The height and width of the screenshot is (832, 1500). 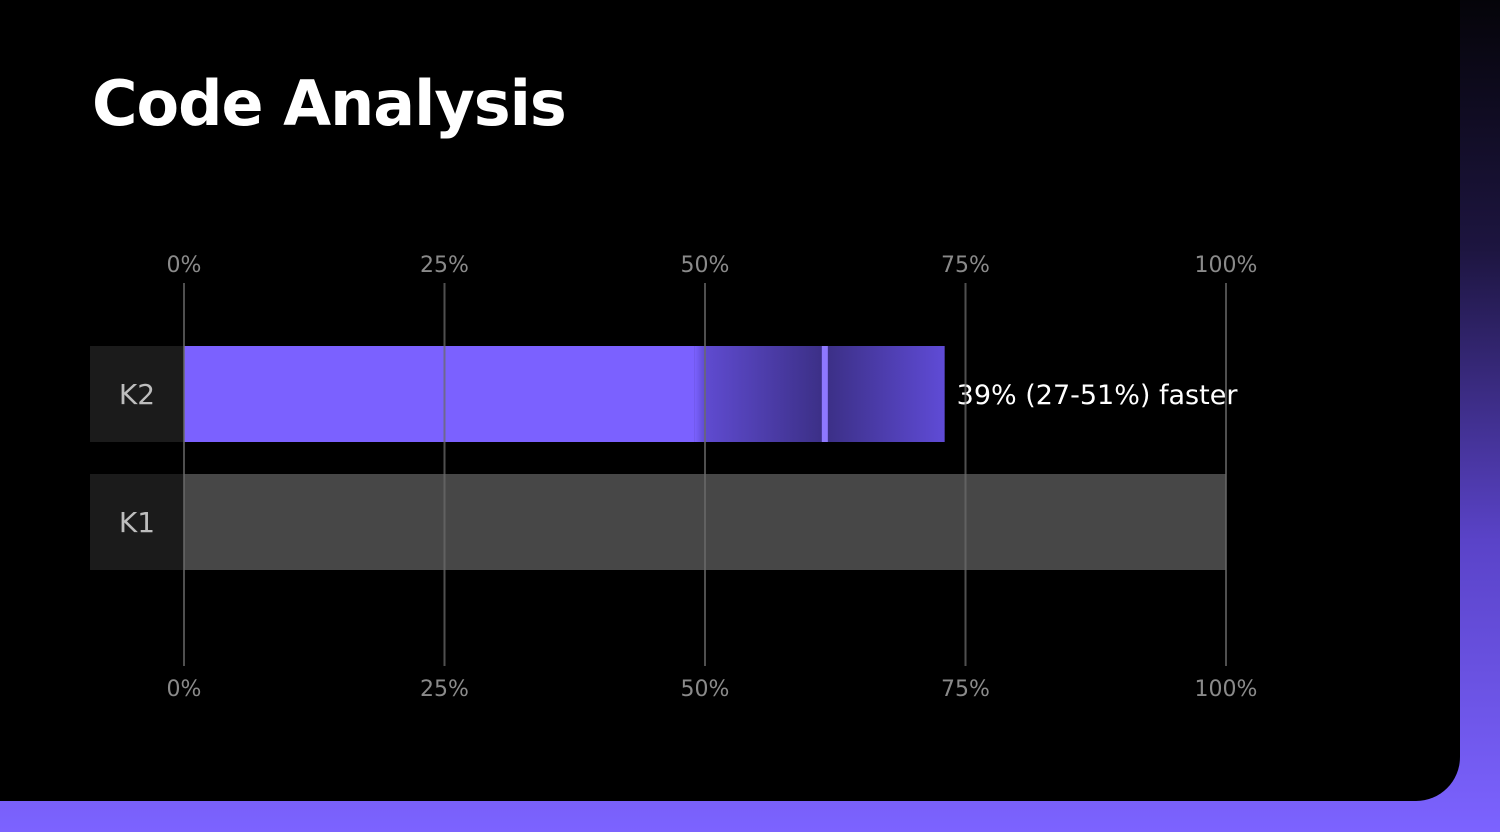 I want to click on point-estimate-marker-k2, so click(x=824, y=394).